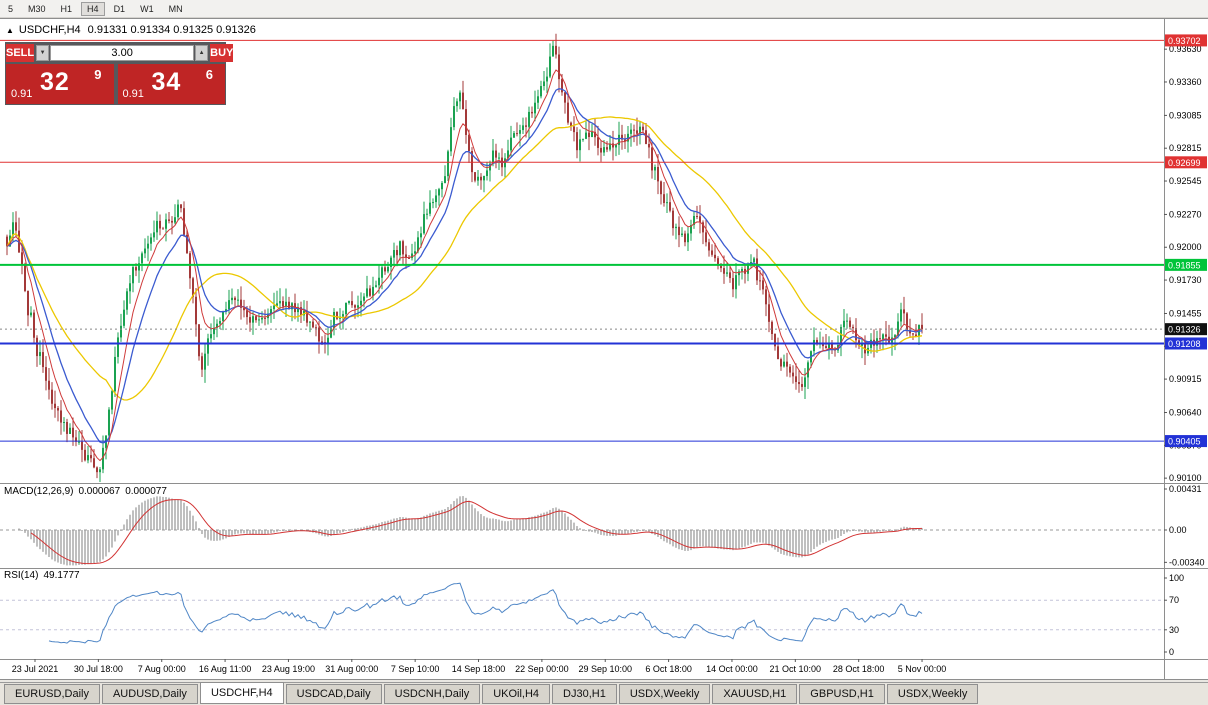 The image size is (1208, 705). Describe the element at coordinates (1185, 115) in the screenshot. I see `svg-text: 0.93085` at that location.